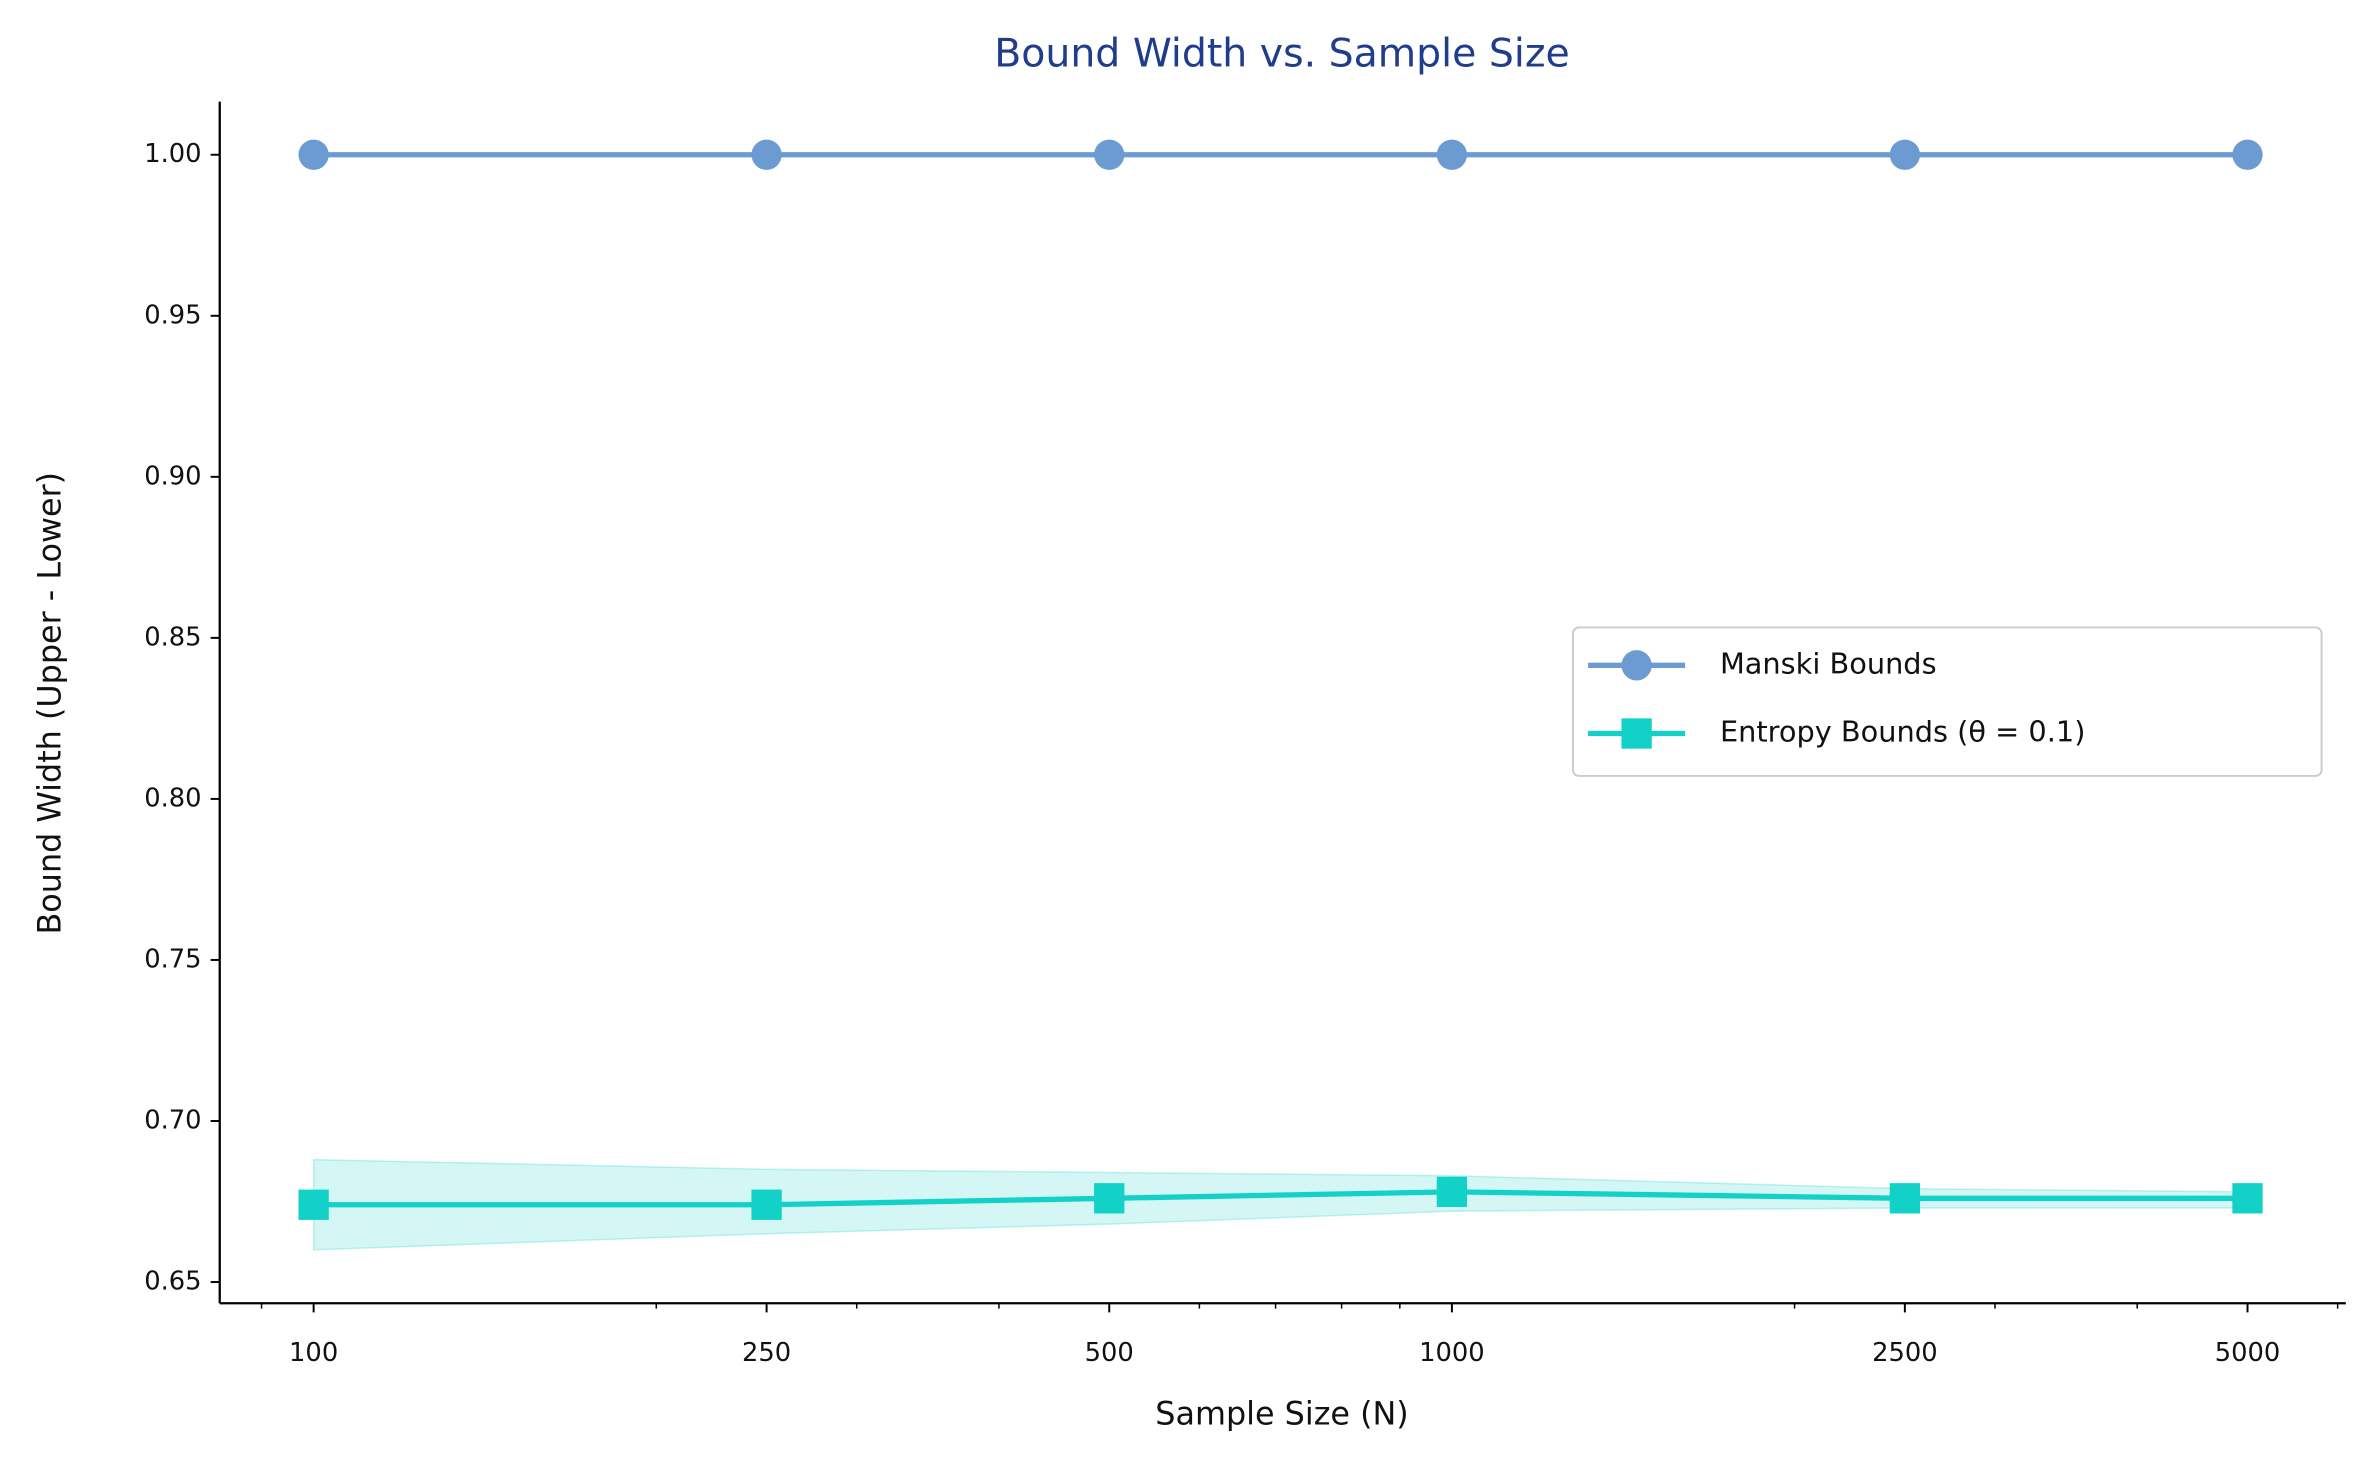 This screenshot has height=1464, width=2364. What do you see at coordinates (2248, 1353) in the screenshot?
I see `x-tick-label: 5000` at bounding box center [2248, 1353].